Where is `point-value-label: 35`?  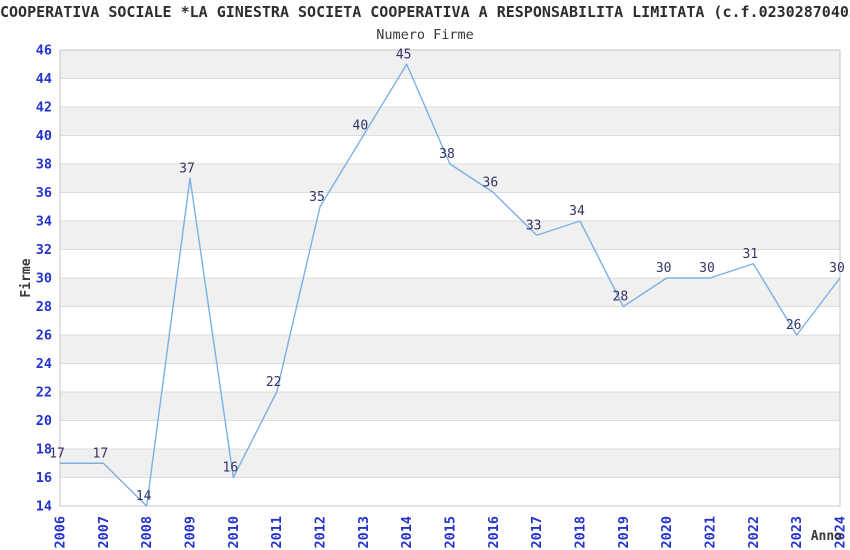
point-value-label: 35 is located at coordinates (317, 197).